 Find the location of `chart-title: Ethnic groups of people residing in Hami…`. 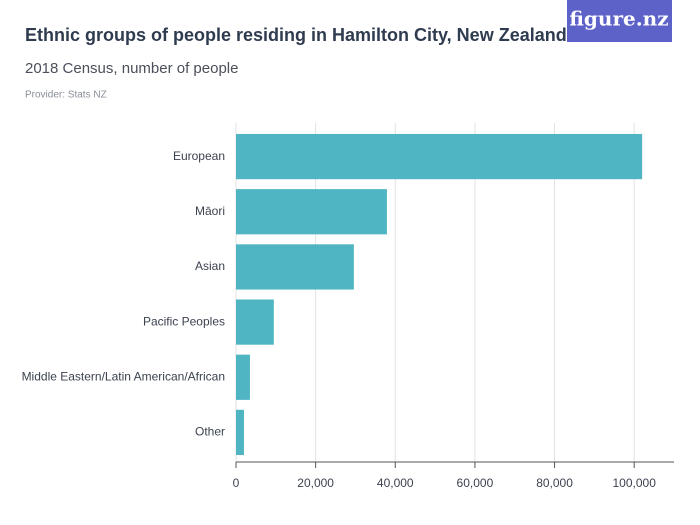

chart-title: Ethnic groups of people residing in Hami… is located at coordinates (296, 35).